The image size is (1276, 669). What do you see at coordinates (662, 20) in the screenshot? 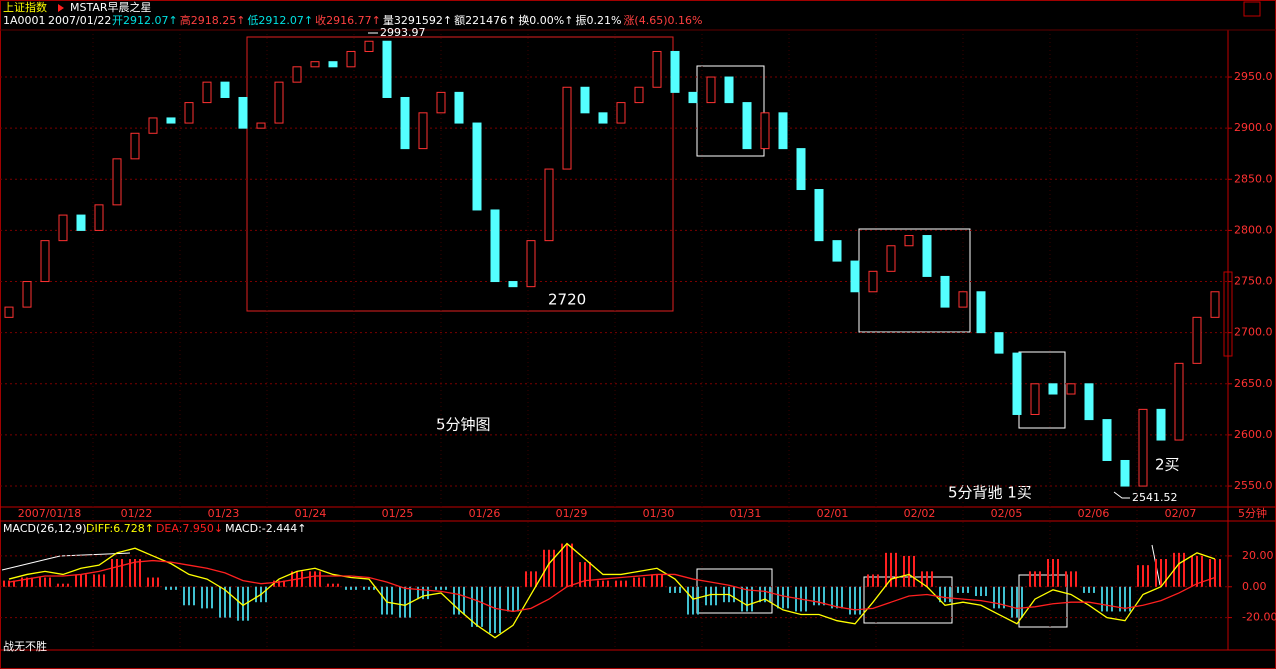
I see `quote-item: 涨(4.65)0.16%` at bounding box center [662, 20].